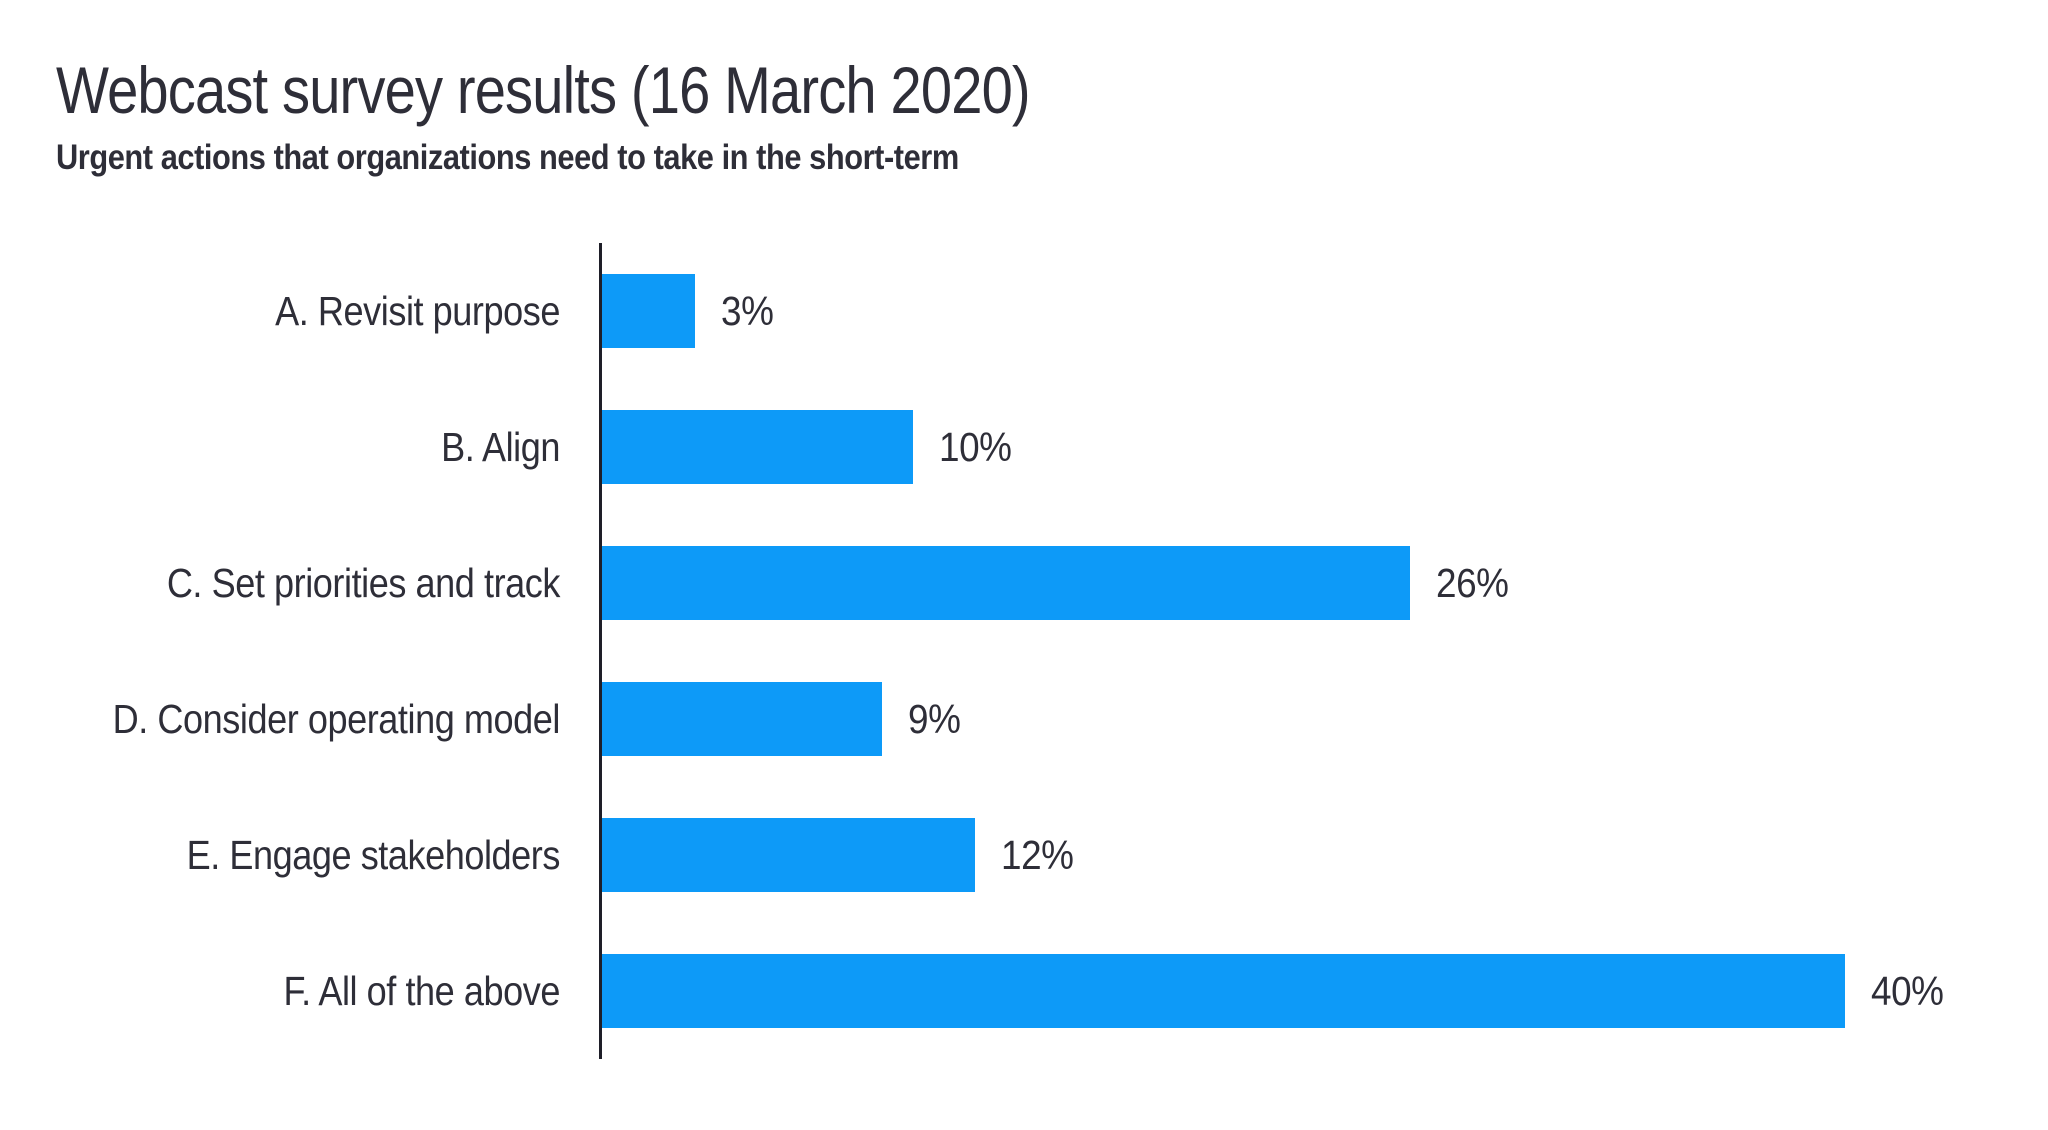  Describe the element at coordinates (1024, 719) in the screenshot. I see `bar-row: D. Consider operating model 9%` at that location.